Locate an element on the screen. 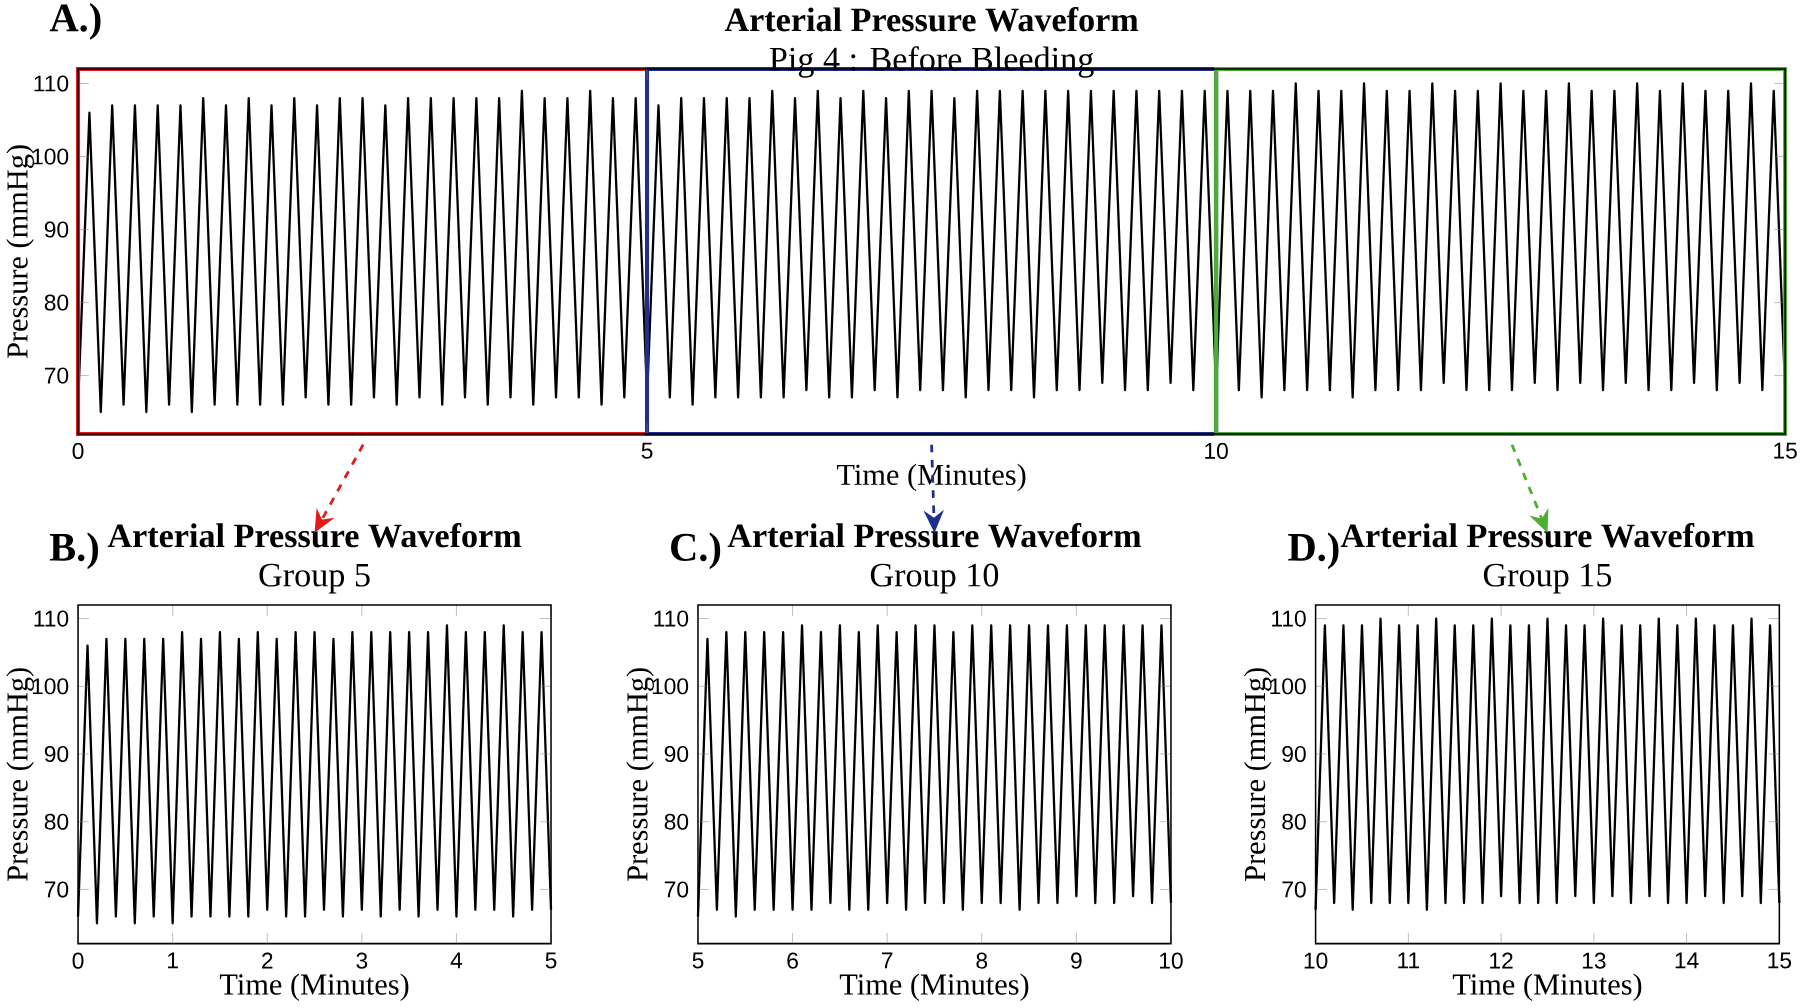 Image resolution: width=1800 pixels, height=1008 pixels. x-tick-label: 9 is located at coordinates (1076, 960).